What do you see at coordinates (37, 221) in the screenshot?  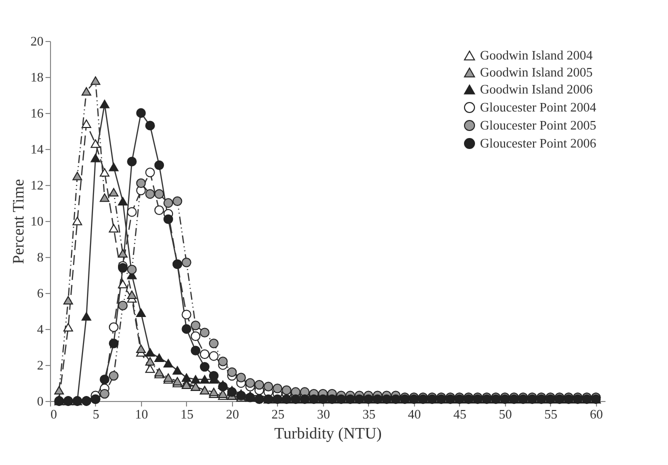 I see `y-tick-label: 10` at bounding box center [37, 221].